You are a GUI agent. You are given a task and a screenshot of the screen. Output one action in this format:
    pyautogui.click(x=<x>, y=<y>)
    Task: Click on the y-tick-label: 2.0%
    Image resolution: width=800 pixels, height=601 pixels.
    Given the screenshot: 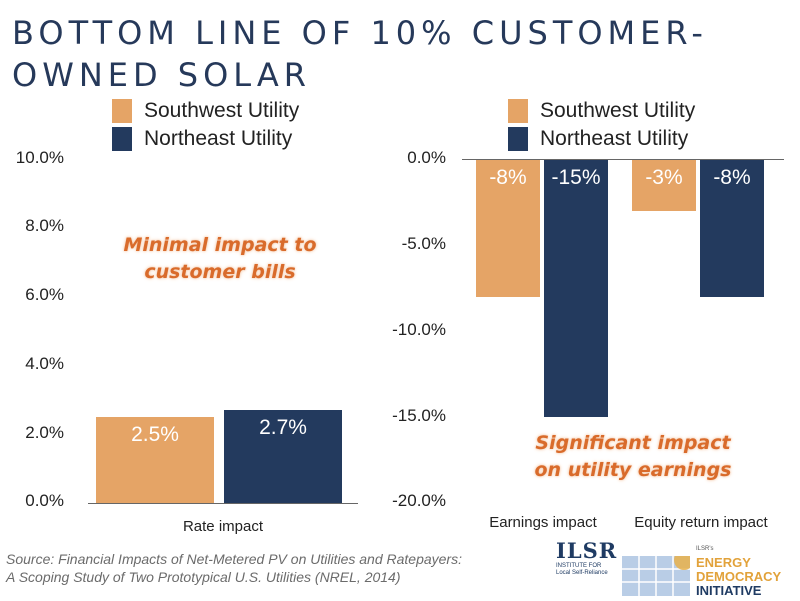 What is the action you would take?
    pyautogui.click(x=44, y=432)
    